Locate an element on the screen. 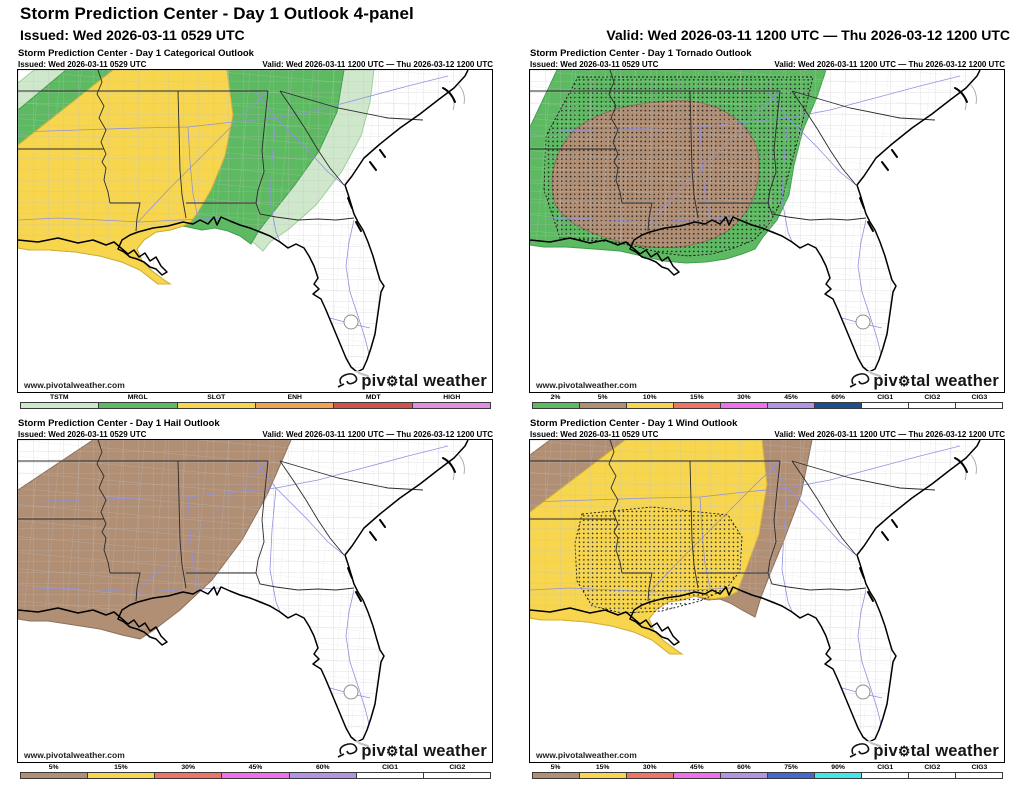 The width and height of the screenshot is (1024, 795). legend-wind: 5% 15% 30% 45% 60% 75% 90% CIG1 CIG2 CIG3 is located at coordinates (767, 771).